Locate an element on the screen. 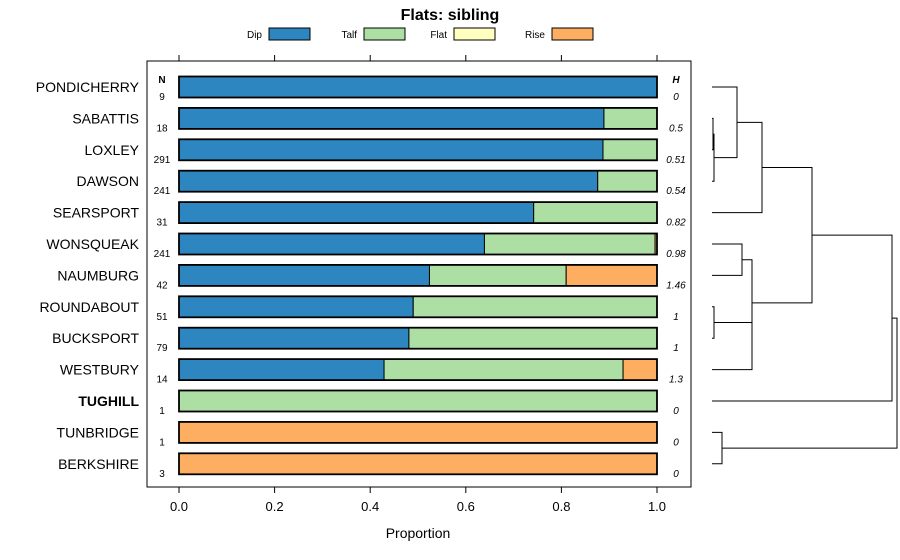 Image resolution: width=900 pixels, height=560 pixels. dendrogram is located at coordinates (805, 275).